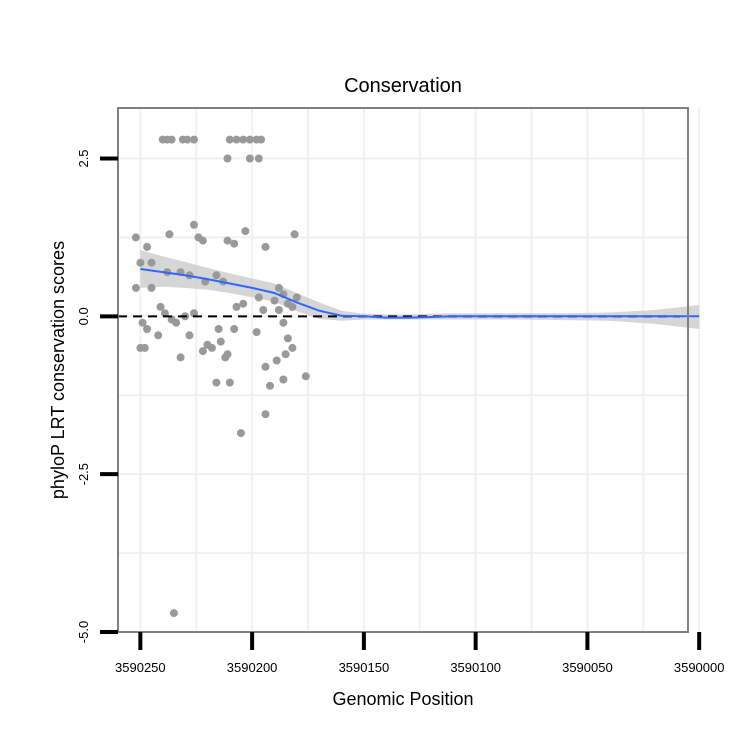 This screenshot has width=750, height=750. I want to click on y-tick-label: 2.5, so click(83, 158).